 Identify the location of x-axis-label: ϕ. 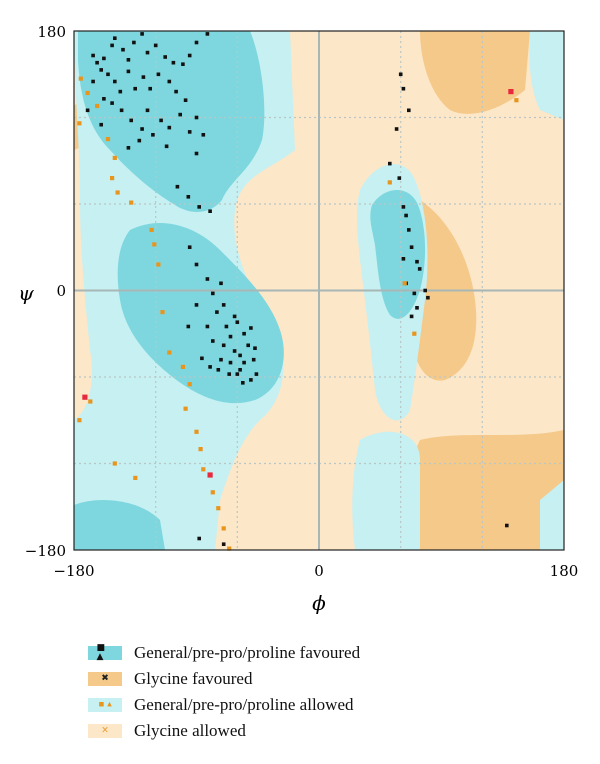
(319, 603).